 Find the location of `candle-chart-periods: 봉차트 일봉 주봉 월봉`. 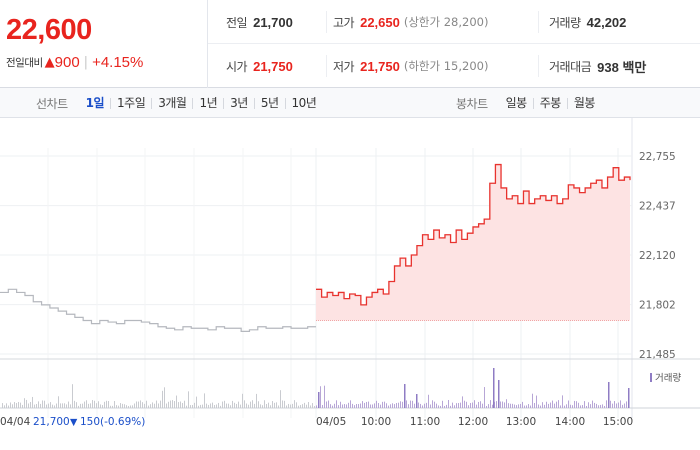

candle-chart-periods: 봉차트 일봉 주봉 월봉 is located at coordinates (528, 103).